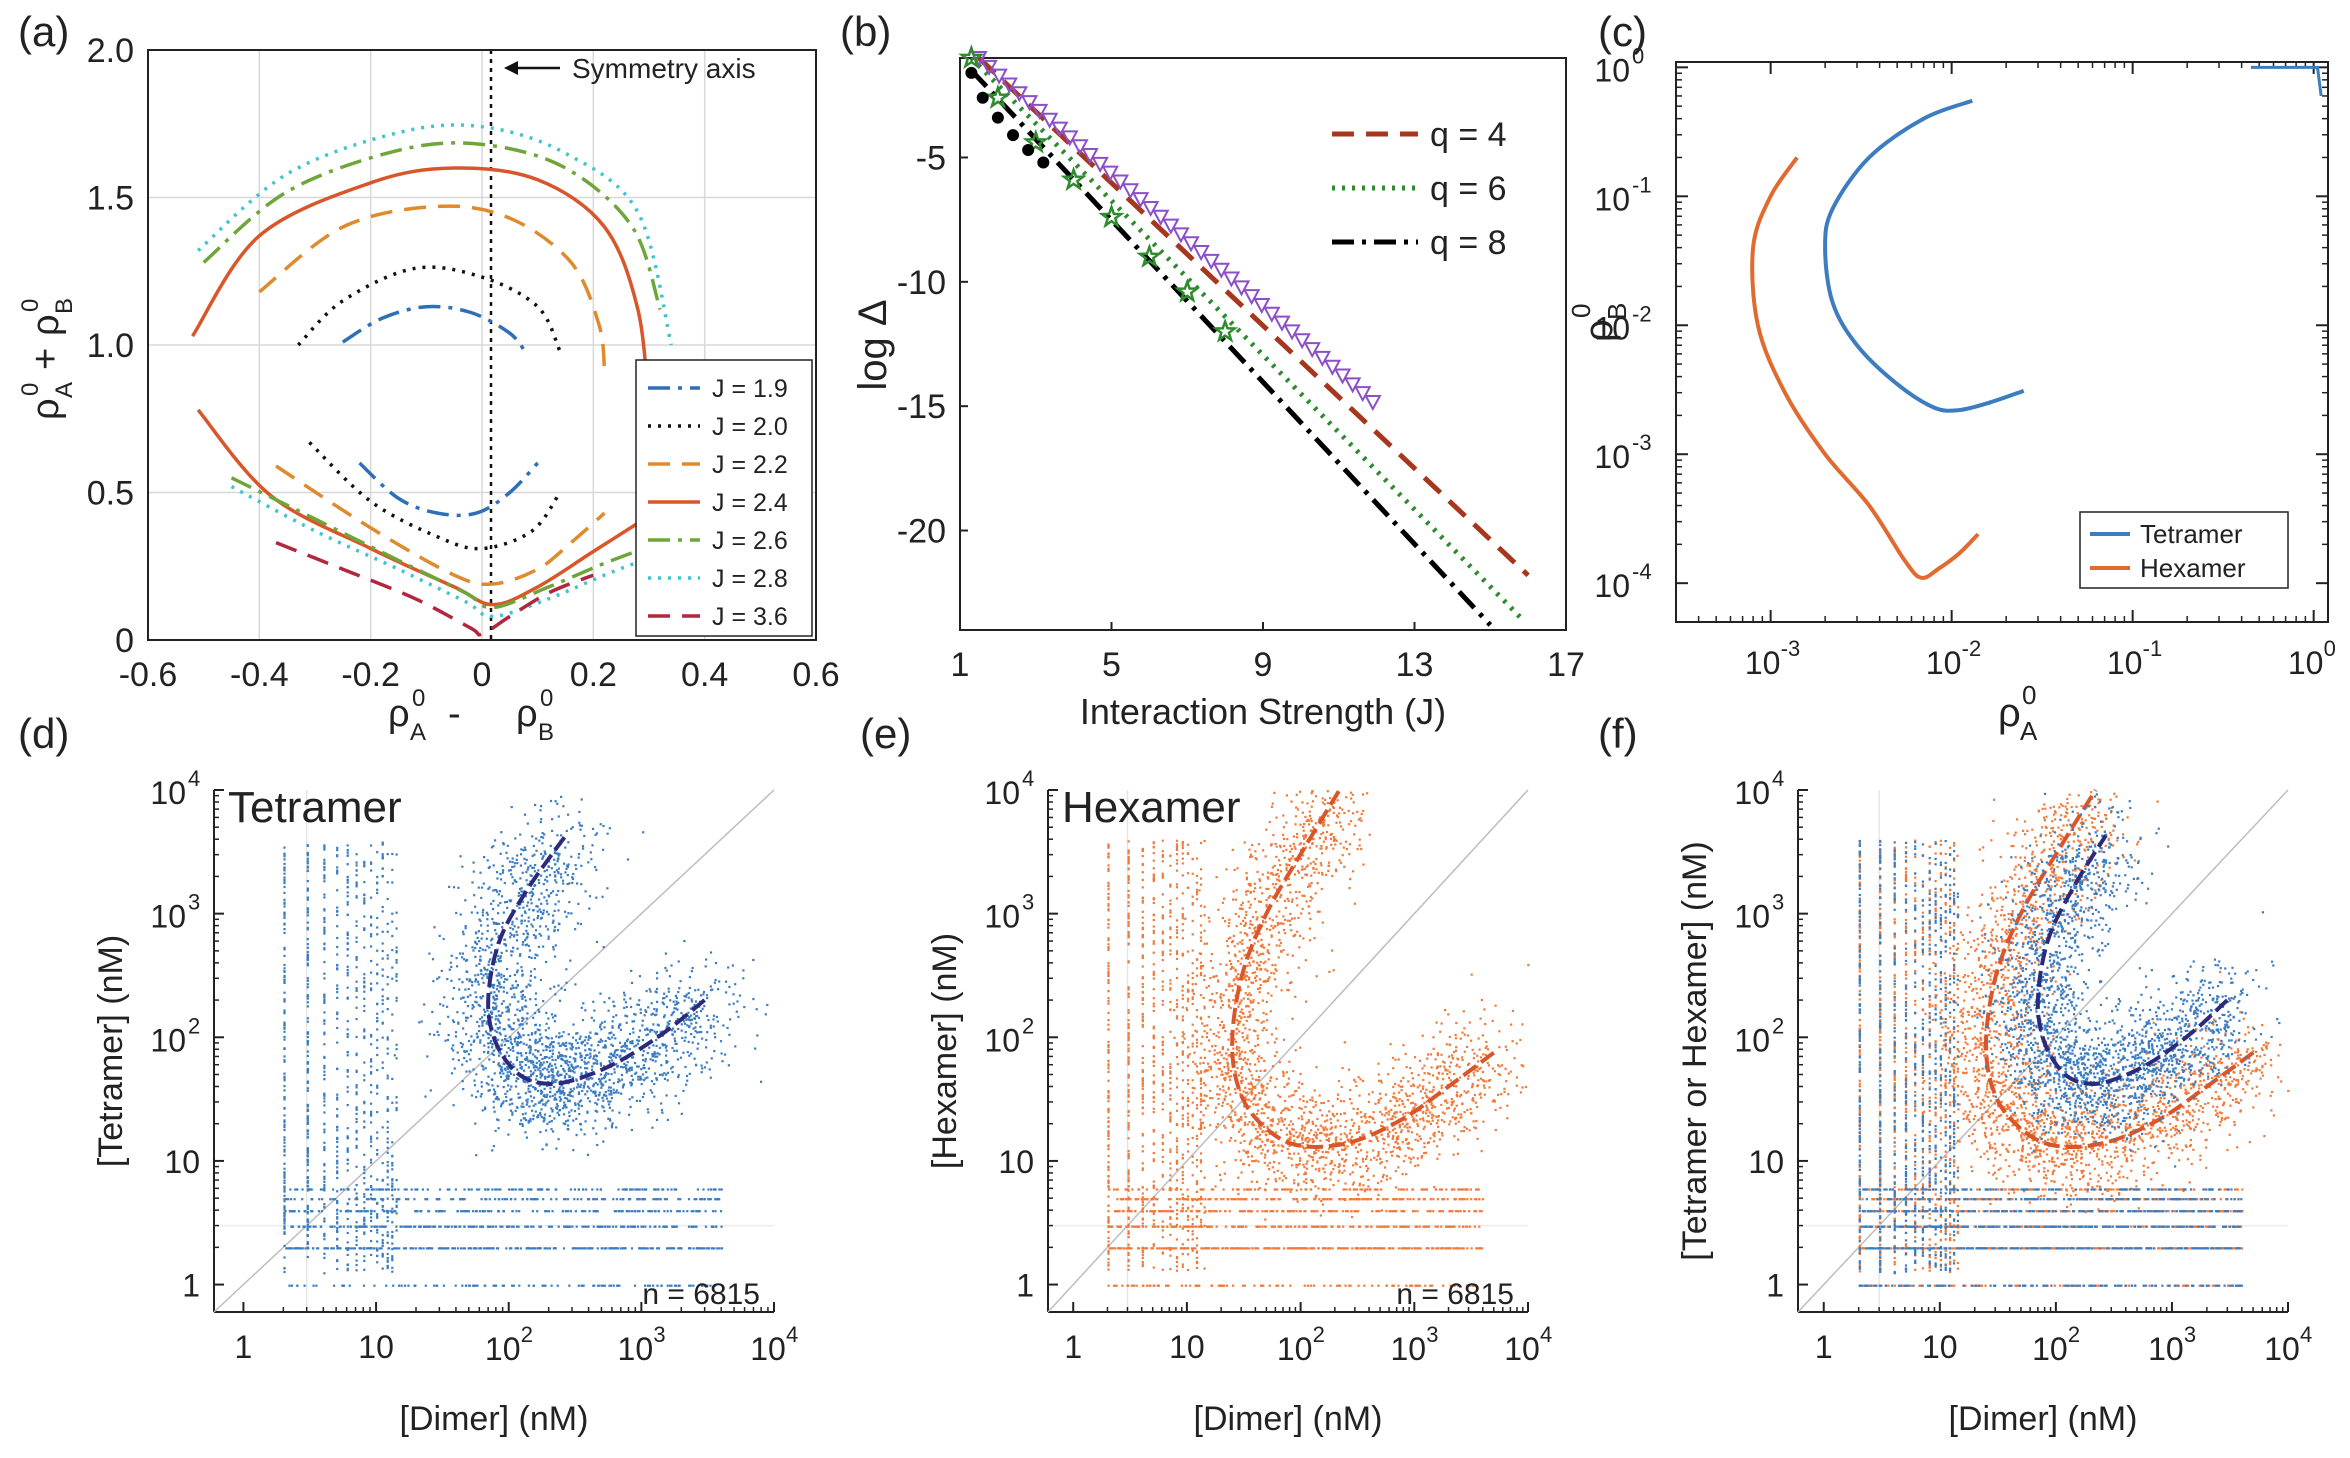  I want to click on x-axis-label: [Dimer] (nM), so click(494, 1419).